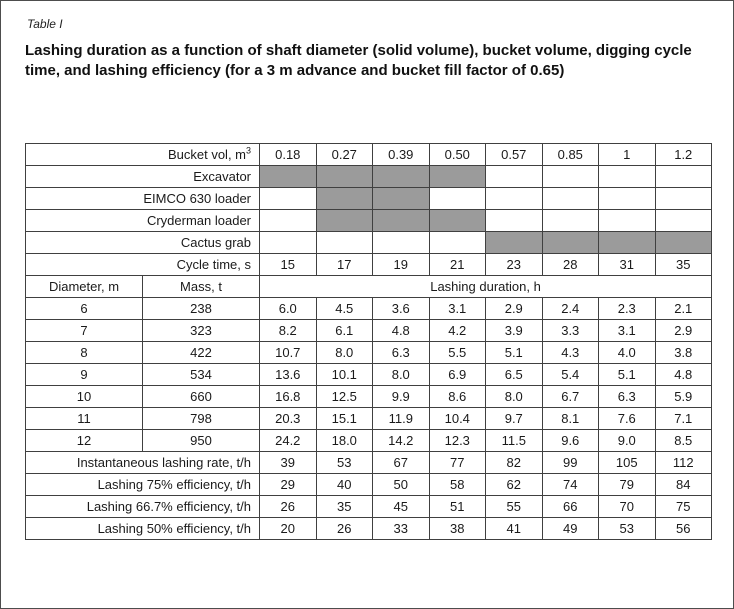 This screenshot has height=609, width=734. Describe the element at coordinates (627, 154) in the screenshot. I see `bucket-volume-value: 1` at that location.